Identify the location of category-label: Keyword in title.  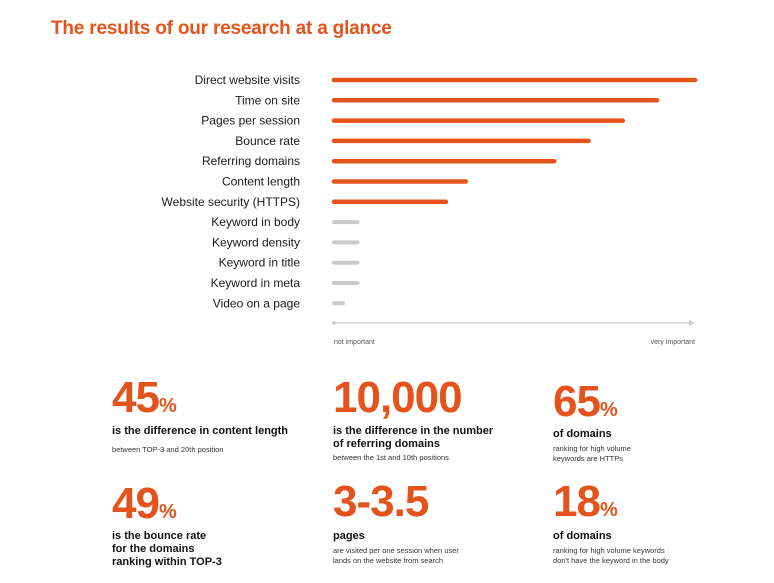
(260, 263).